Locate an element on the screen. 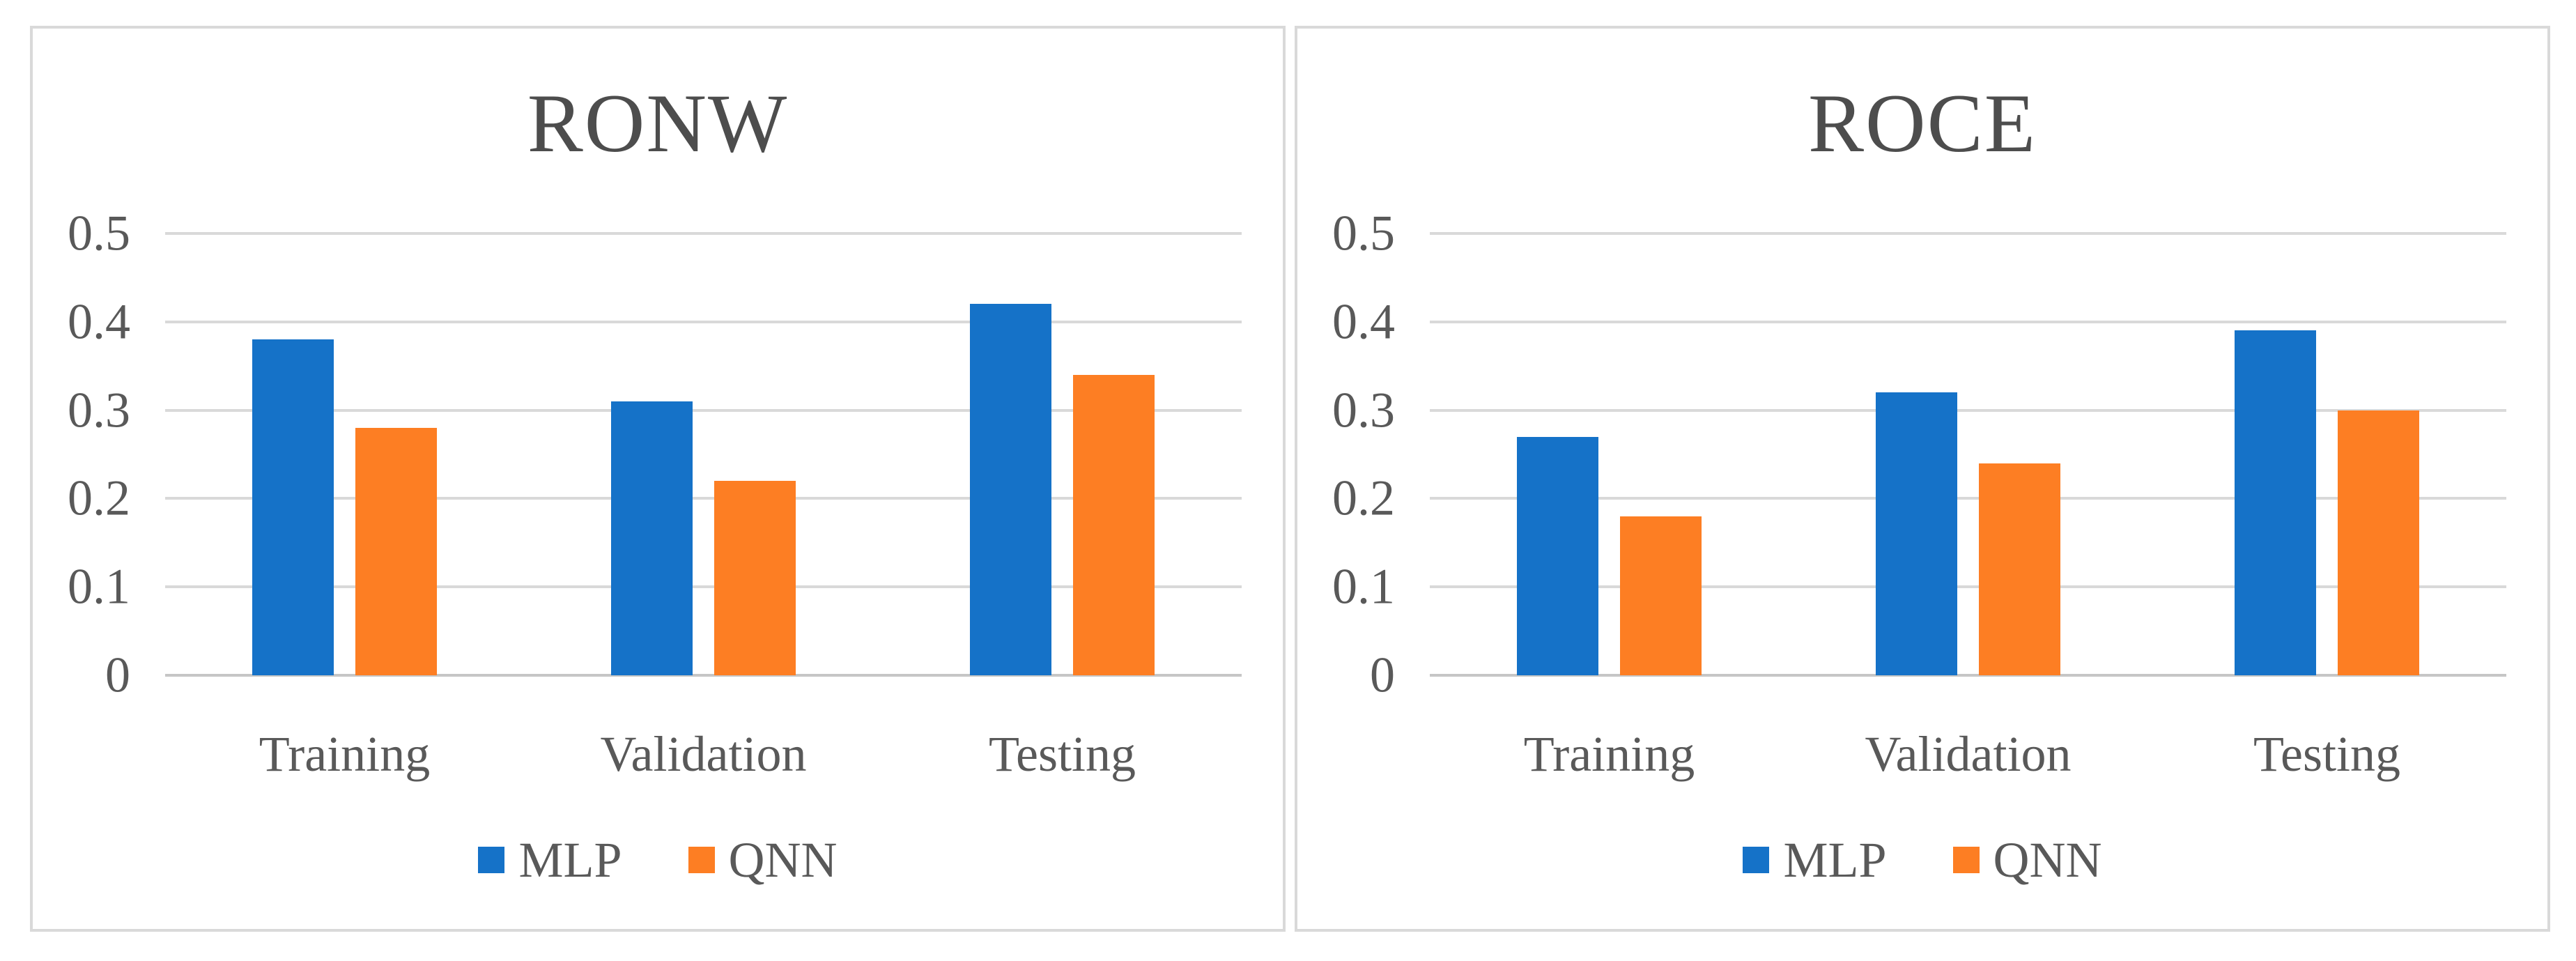 The height and width of the screenshot is (961, 2576). chart-title: RONW is located at coordinates (658, 123).